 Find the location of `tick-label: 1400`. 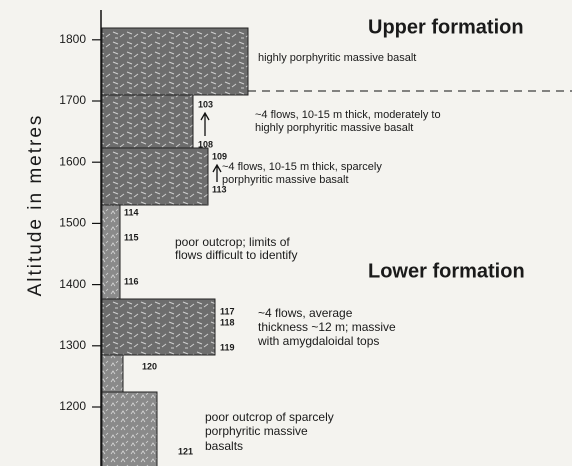

tick-label: 1400 is located at coordinates (72, 284).